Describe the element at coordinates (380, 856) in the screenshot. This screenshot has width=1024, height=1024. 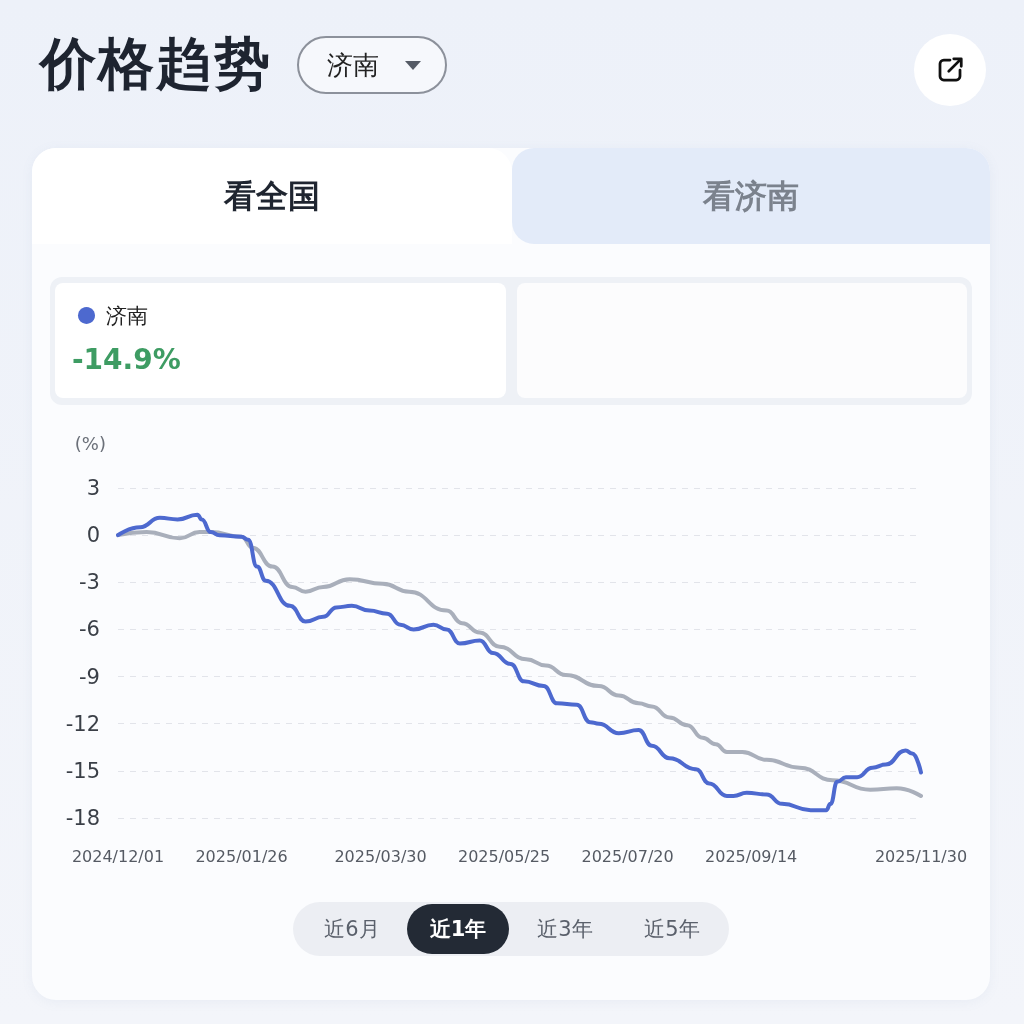
I see `x-tick-label: 2025/03/30` at that location.